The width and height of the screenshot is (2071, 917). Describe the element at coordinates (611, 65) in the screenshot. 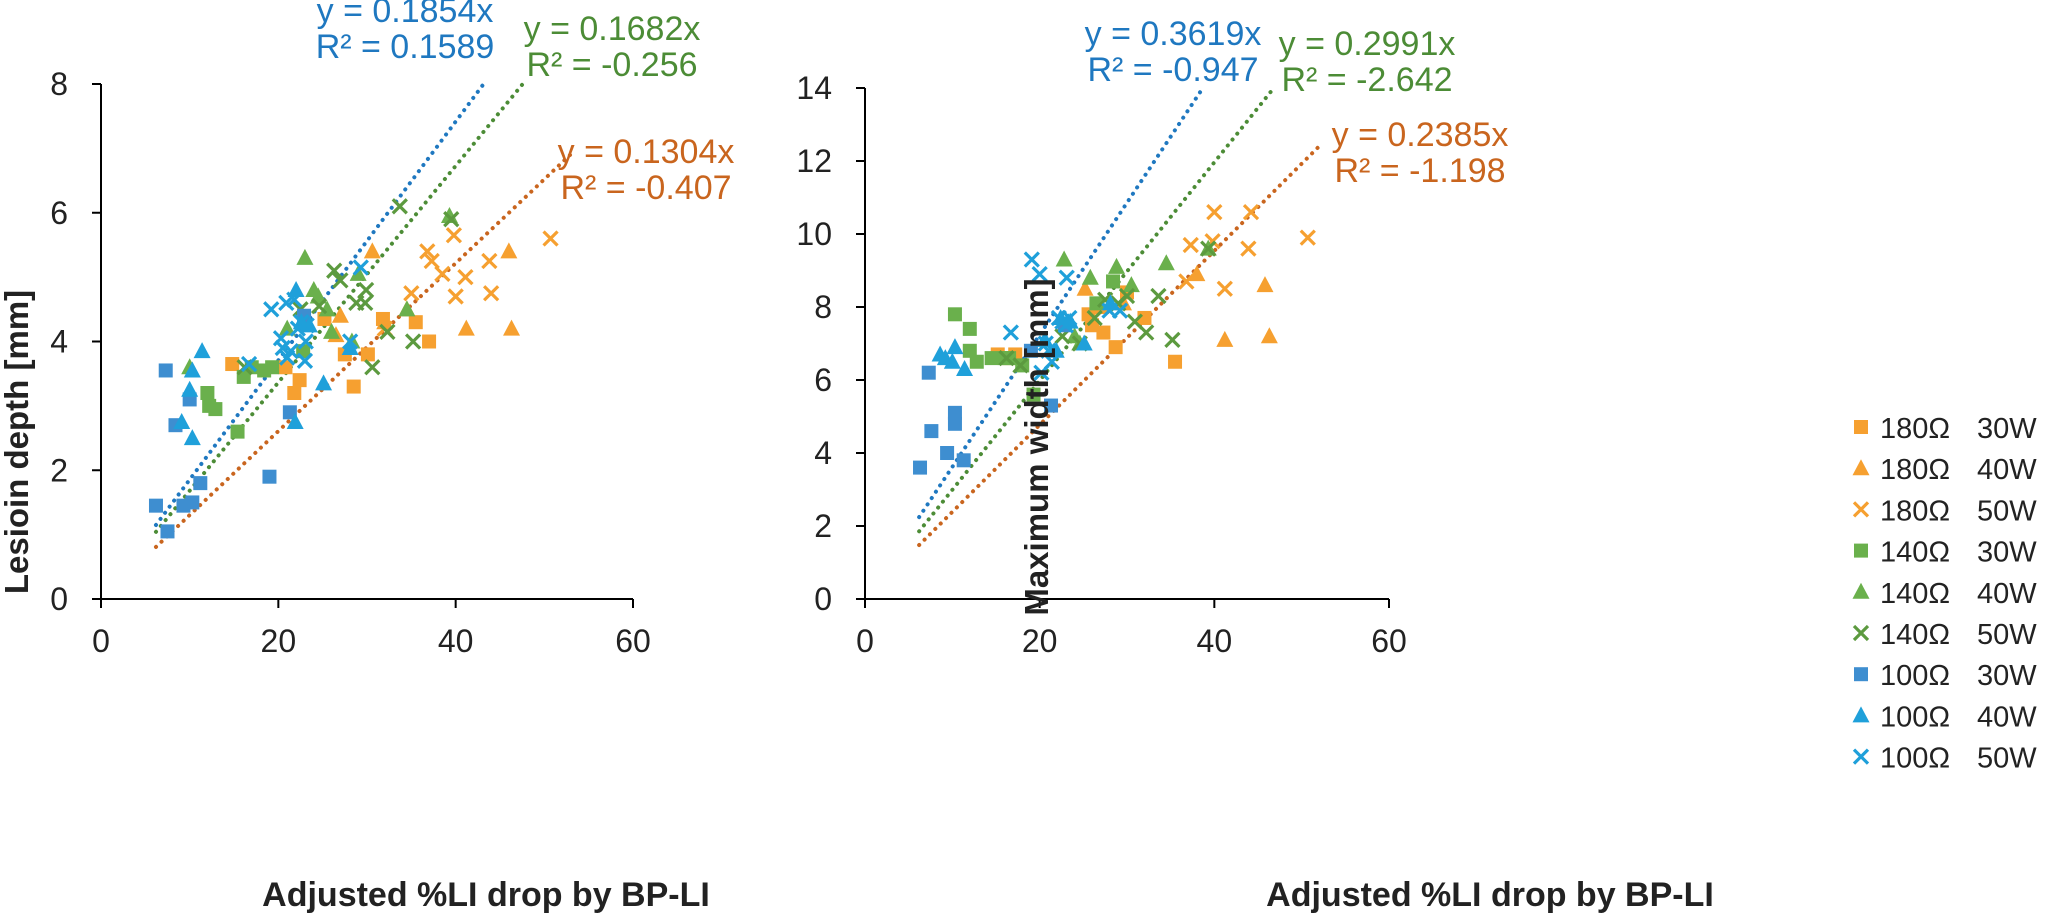

I see `left-trendline-r2: R² = -0.256` at that location.